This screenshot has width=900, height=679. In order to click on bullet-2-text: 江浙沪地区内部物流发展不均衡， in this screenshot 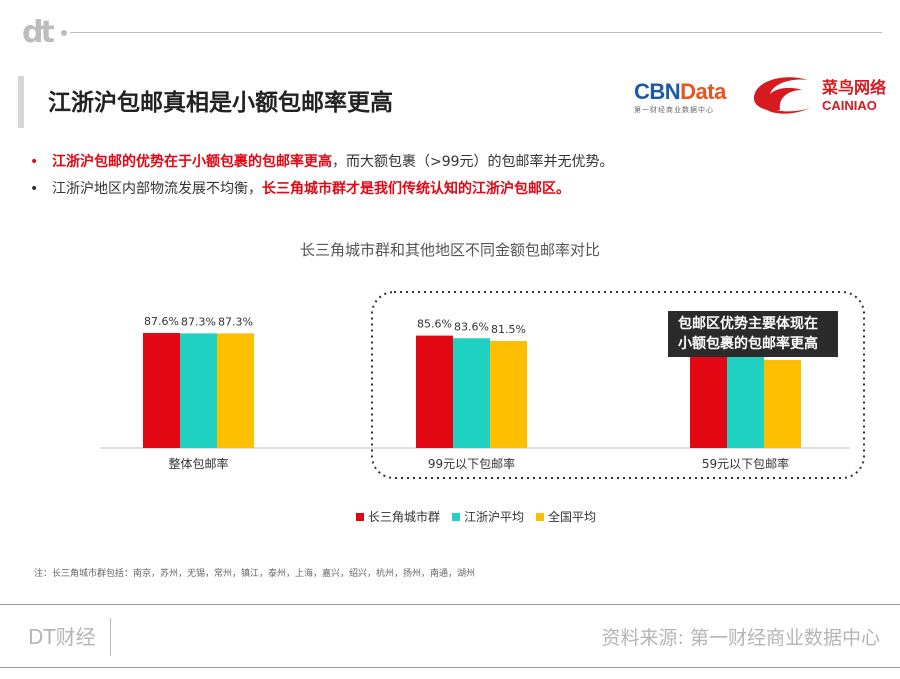, I will do `click(157, 189)`.